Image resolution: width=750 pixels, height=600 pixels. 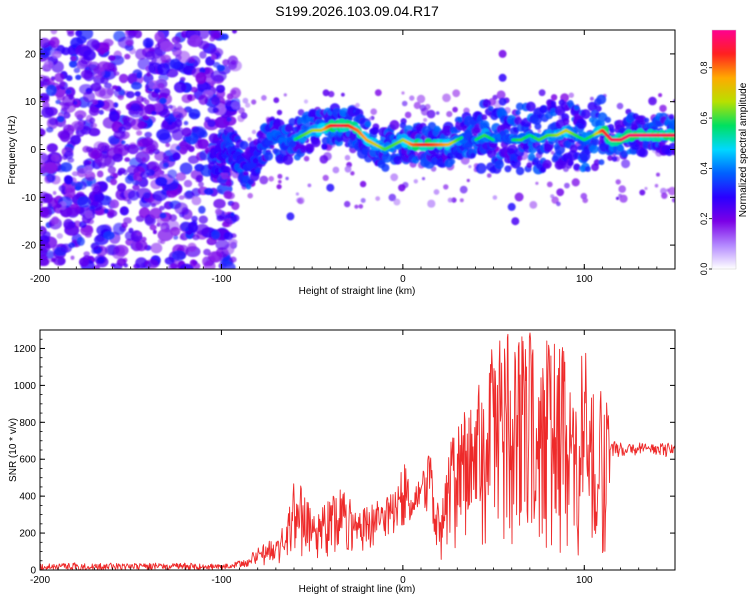 I want to click on spectrogram-y-tick-label: 10, so click(x=31, y=102).